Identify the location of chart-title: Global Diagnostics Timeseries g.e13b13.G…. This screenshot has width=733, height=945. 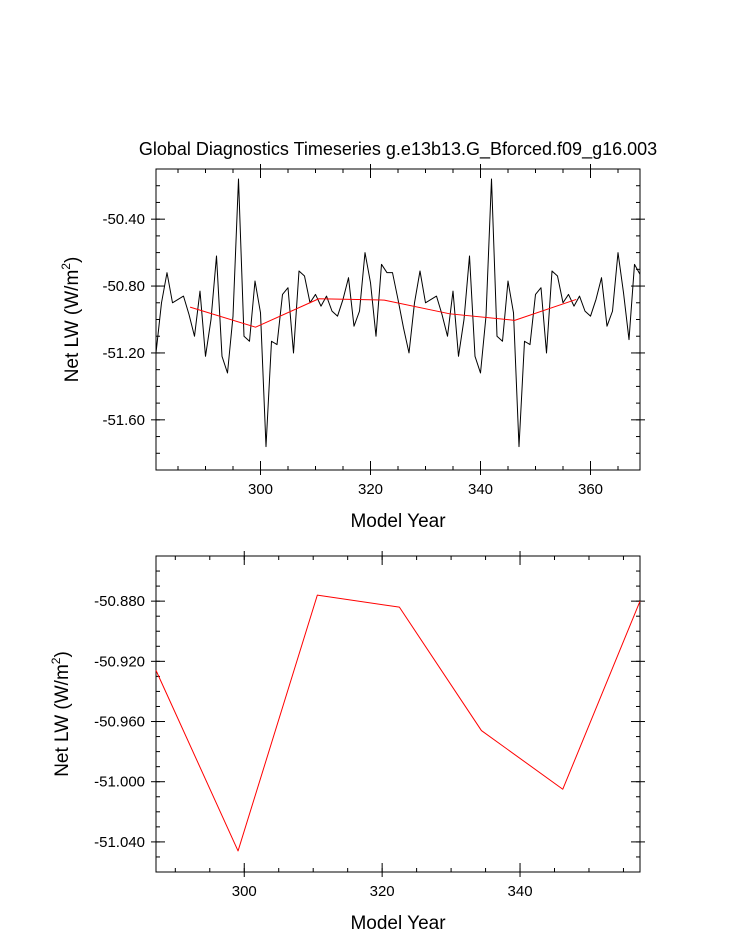
(398, 149).